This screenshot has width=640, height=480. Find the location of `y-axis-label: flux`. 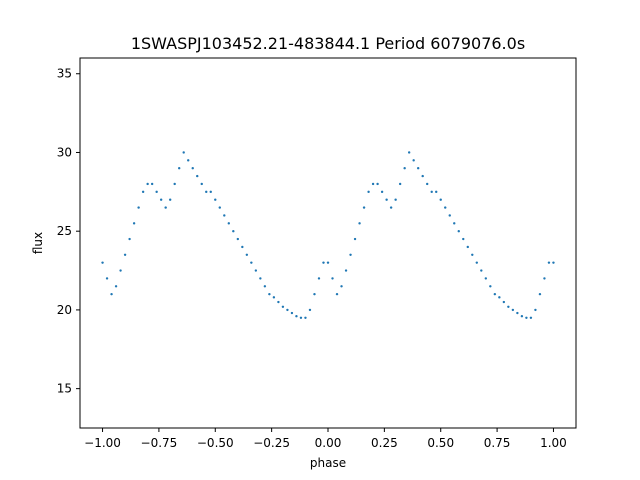

y-axis-label: flux is located at coordinates (38, 243).